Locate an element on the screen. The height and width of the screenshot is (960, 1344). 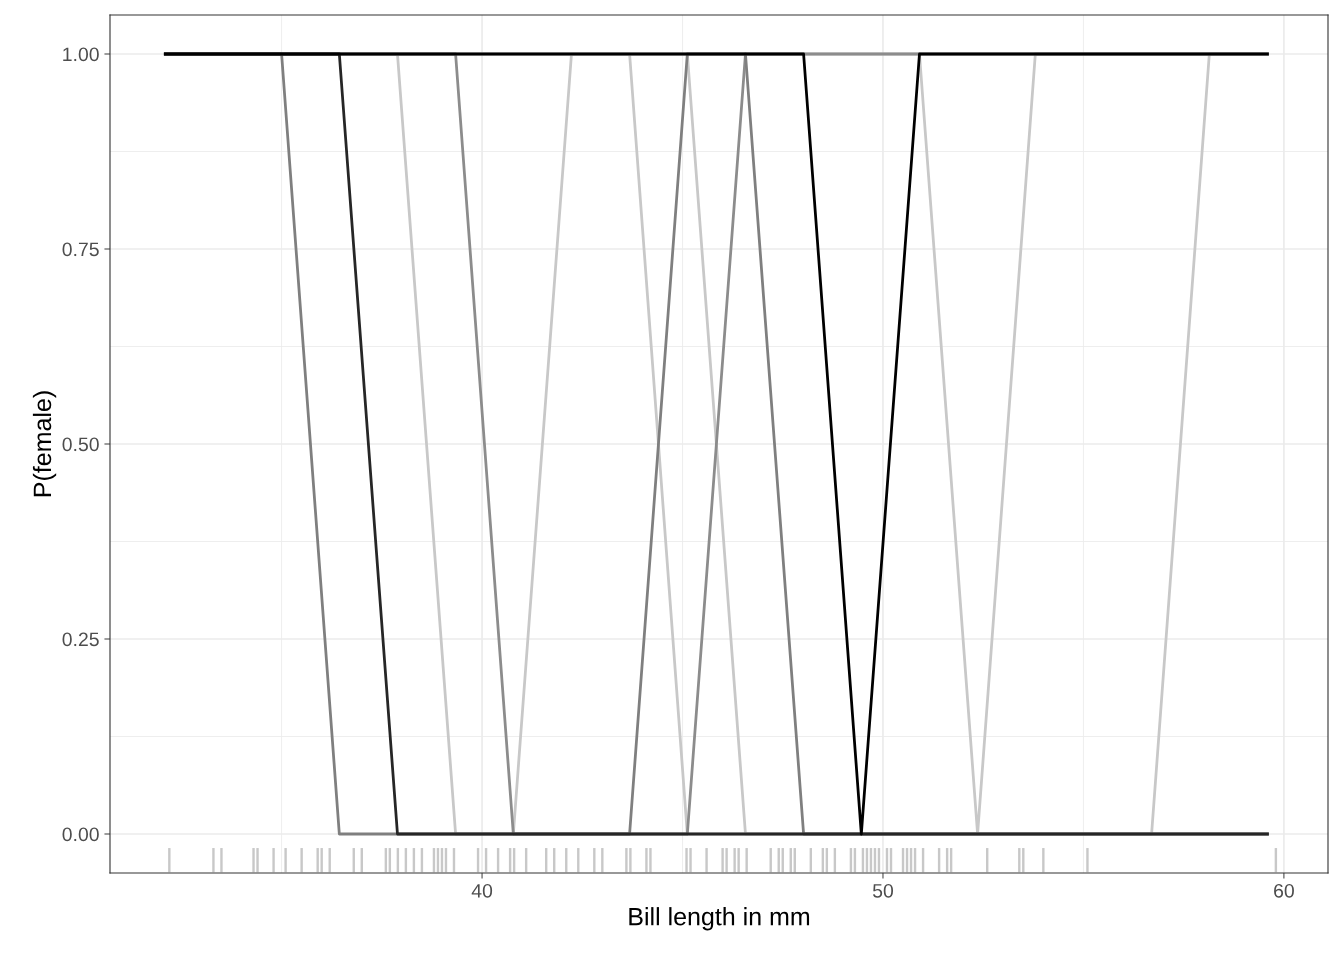
y-tick-label: 1.00 is located at coordinates (81, 54).